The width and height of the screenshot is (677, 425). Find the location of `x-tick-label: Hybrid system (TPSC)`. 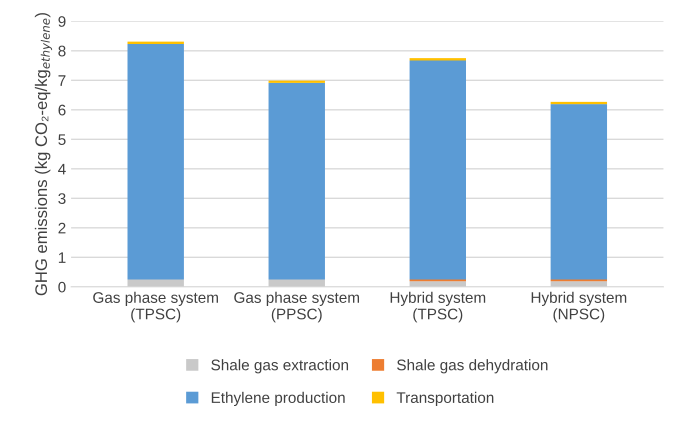

x-tick-label: Hybrid system (TPSC) is located at coordinates (438, 307).